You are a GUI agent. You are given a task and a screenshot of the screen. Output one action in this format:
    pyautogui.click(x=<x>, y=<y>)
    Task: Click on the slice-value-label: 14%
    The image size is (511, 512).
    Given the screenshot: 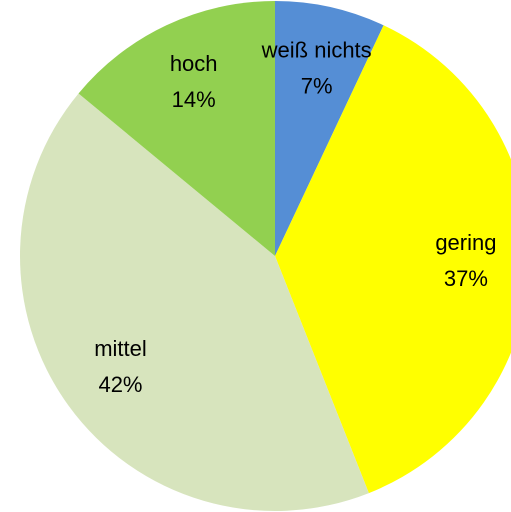 What is the action you would take?
    pyautogui.click(x=194, y=99)
    